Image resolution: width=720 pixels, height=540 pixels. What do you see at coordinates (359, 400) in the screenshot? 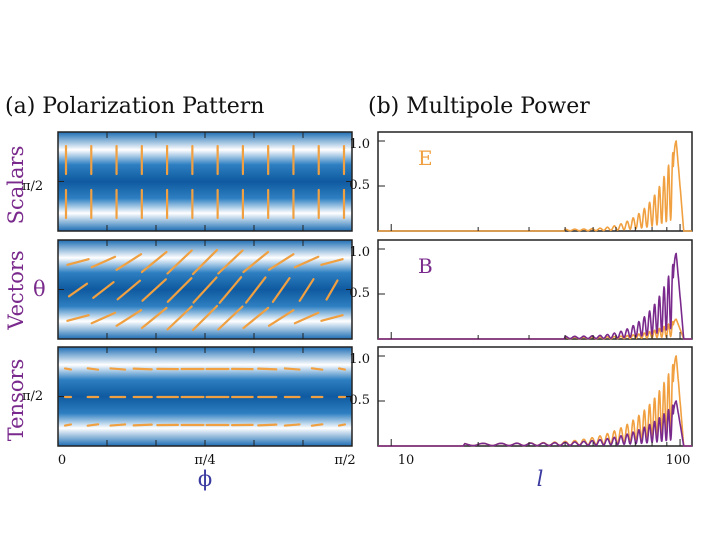
I see `p3-ytick-05: 0.5` at bounding box center [359, 400].